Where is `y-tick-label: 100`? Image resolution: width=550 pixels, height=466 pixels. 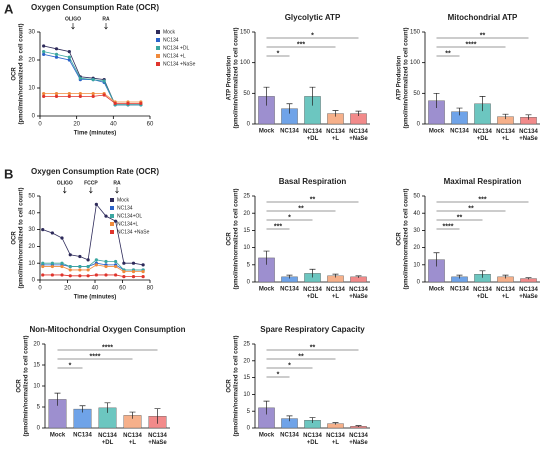 y-tick-label: 100 is located at coordinates (415, 63).